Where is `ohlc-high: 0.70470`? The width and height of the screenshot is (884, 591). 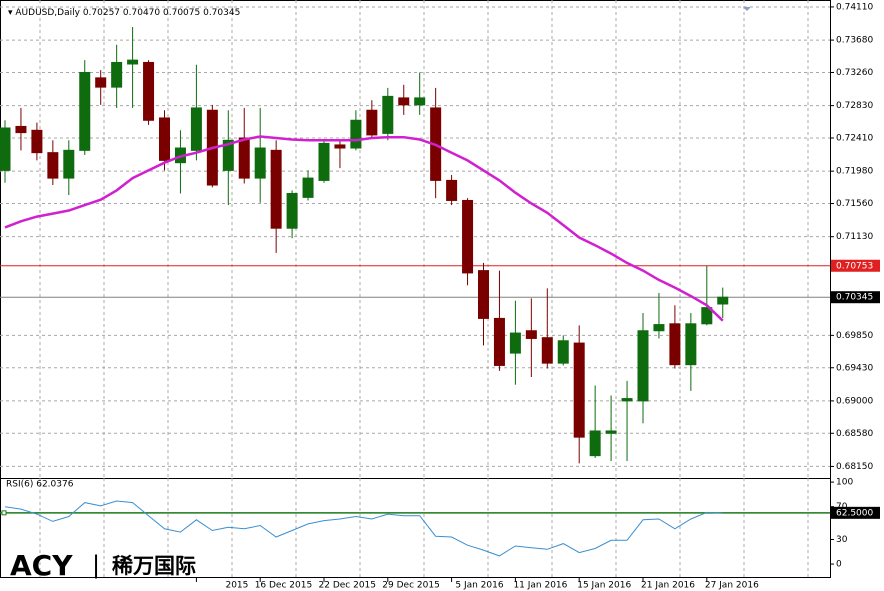 ohlc-high: 0.70470 is located at coordinates (141, 13).